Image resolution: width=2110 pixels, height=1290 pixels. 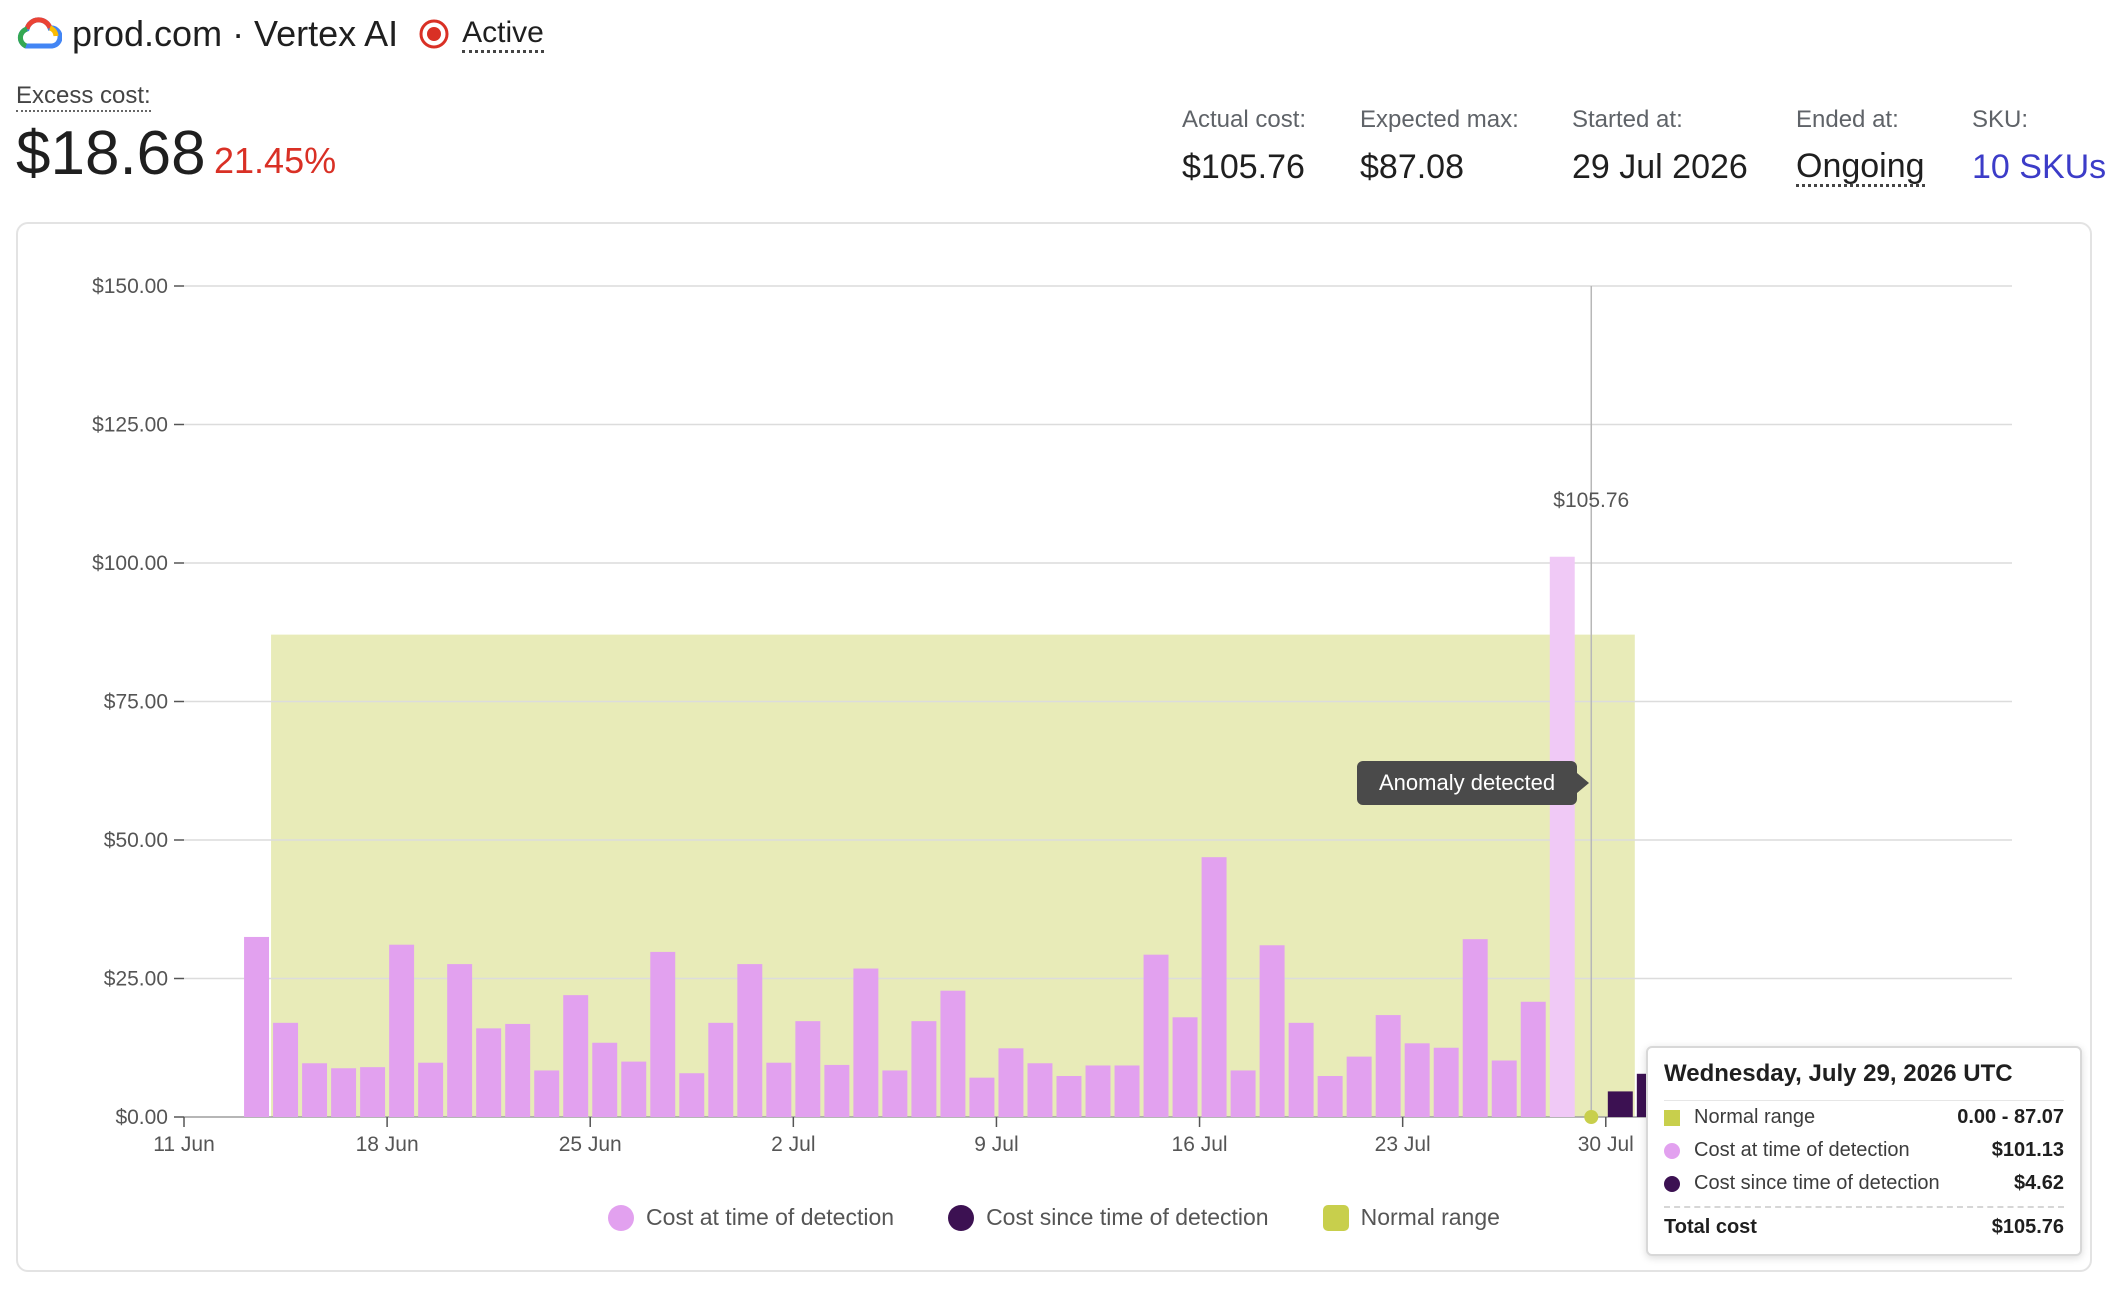 I want to click on tooltip-total-label: Total cost, so click(x=1710, y=1227).